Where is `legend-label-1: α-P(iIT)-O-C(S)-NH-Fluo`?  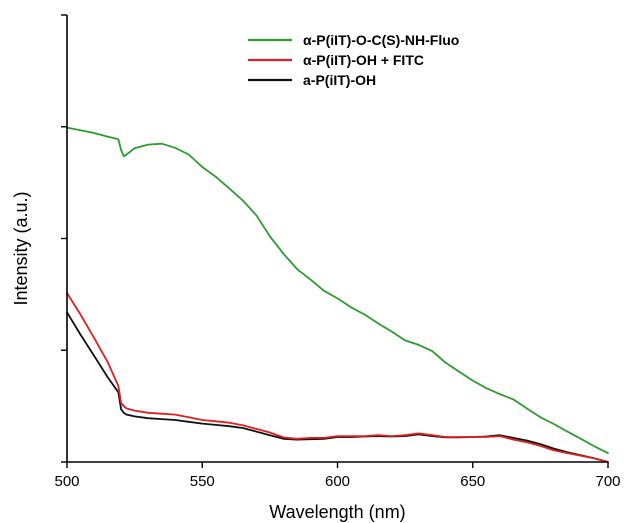
legend-label-1: α-P(iIT)-O-C(S)-NH-Fluo is located at coordinates (381, 40).